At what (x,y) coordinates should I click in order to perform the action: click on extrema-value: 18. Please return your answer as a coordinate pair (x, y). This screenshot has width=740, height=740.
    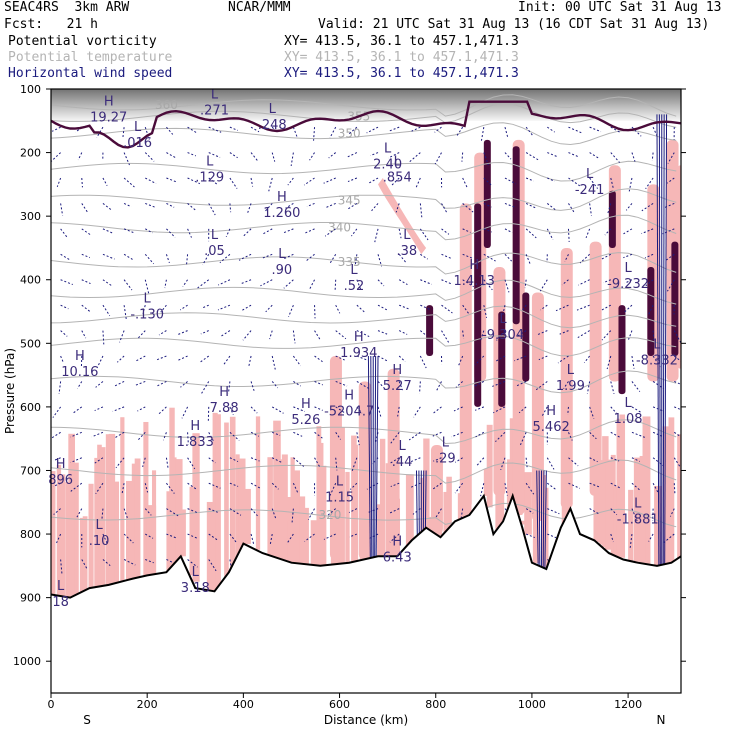
    Looking at the image, I should click on (60, 602).